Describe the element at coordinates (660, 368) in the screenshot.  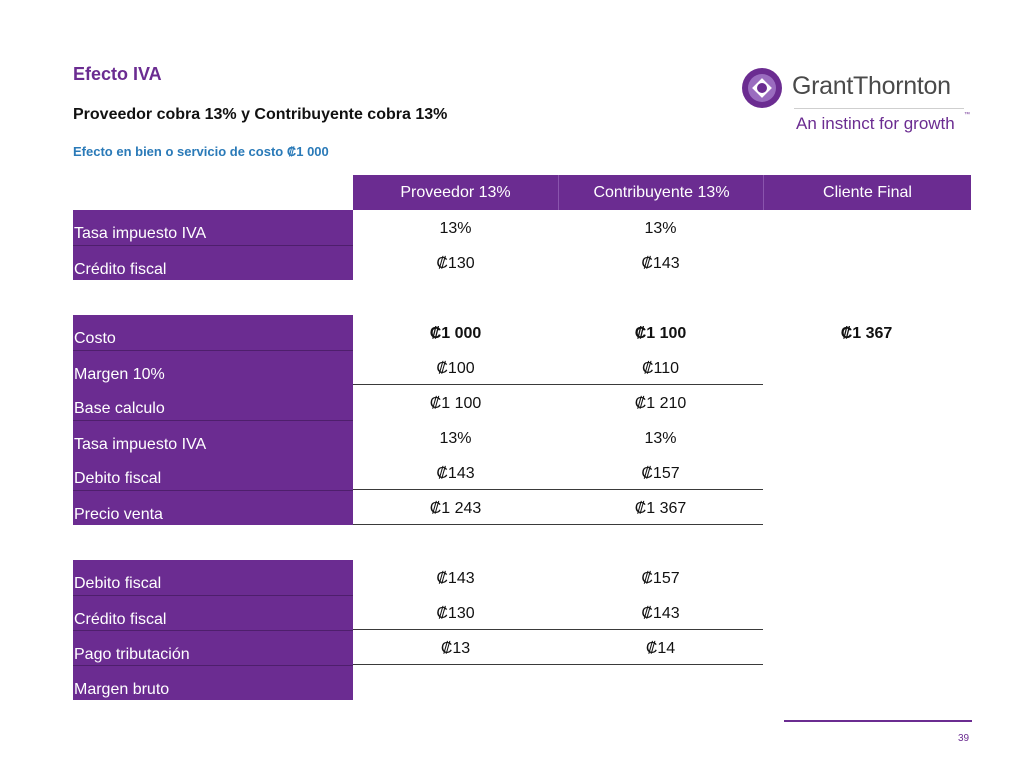
I see `cell-value: ₡110` at that location.